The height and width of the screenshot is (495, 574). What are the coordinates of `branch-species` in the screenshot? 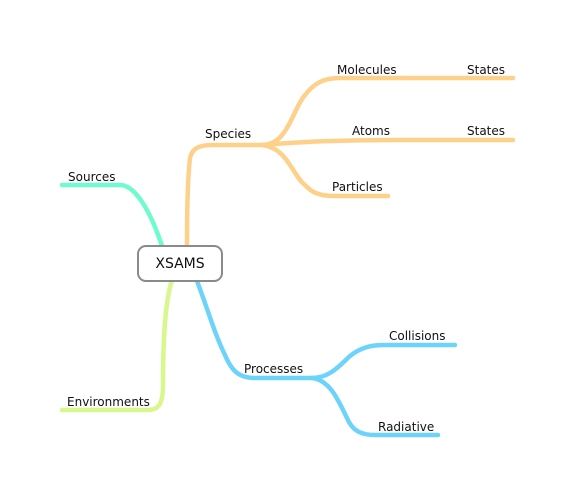 It's located at (224, 195).